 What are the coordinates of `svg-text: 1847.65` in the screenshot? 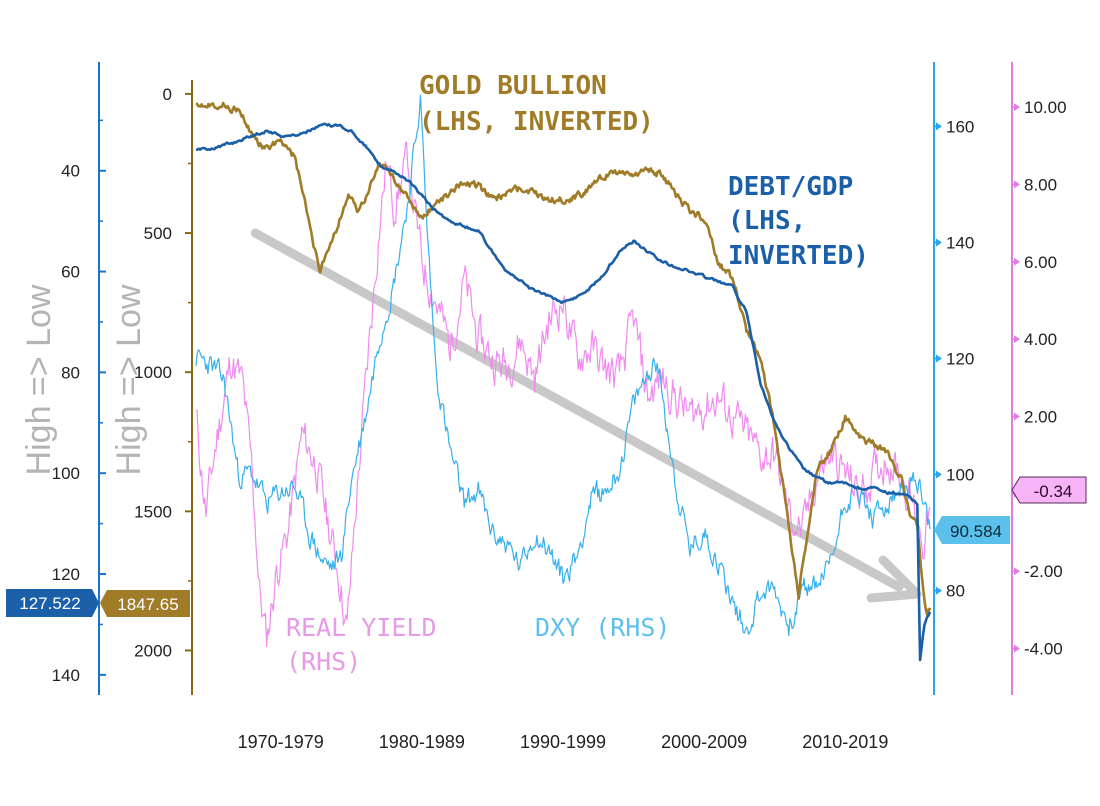 It's located at (147, 604).